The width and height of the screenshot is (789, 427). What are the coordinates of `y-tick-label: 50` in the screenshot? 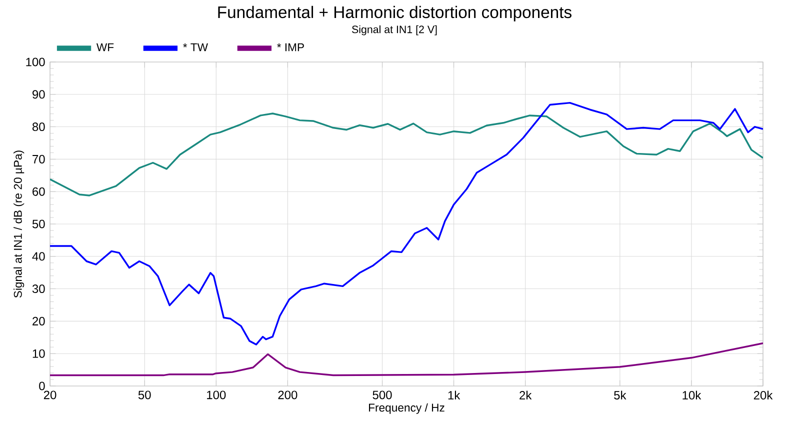 It's located at (38, 224).